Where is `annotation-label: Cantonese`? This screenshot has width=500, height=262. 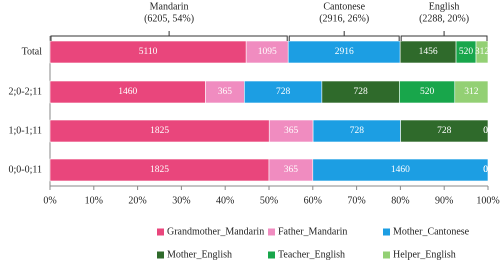
annotation-label: Cantonese is located at coordinates (344, 6).